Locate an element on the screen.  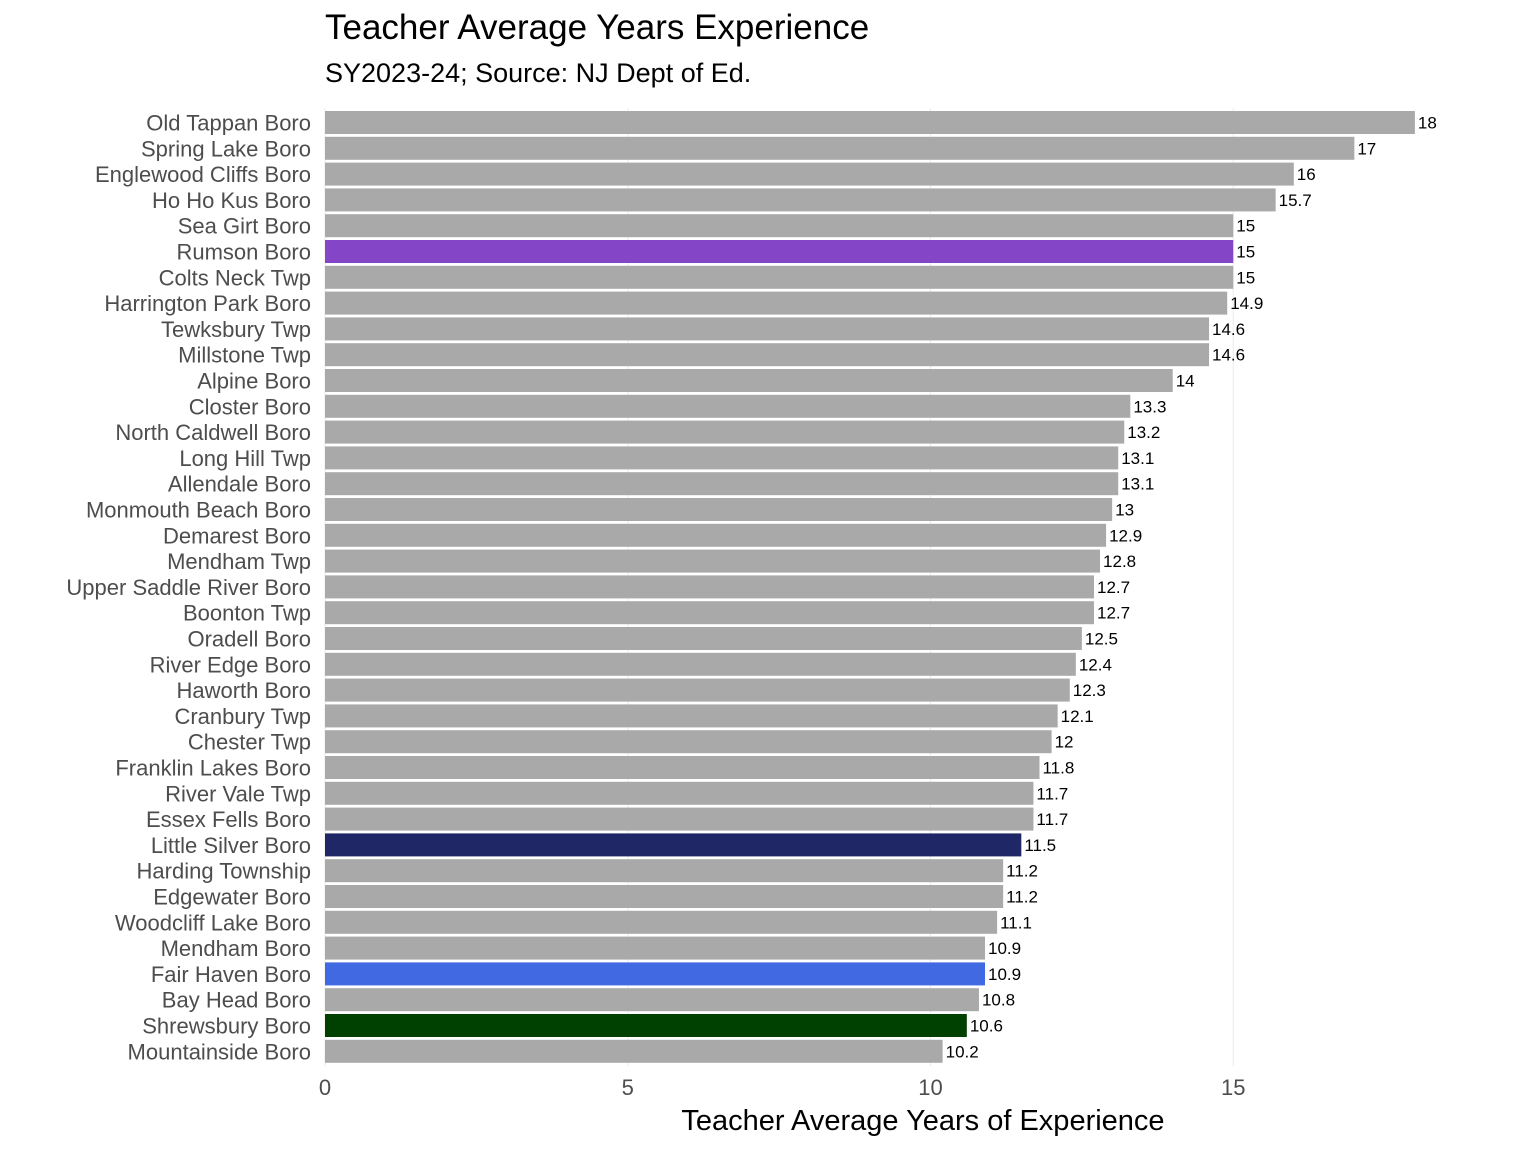
category-label: Long Hill Twp is located at coordinates (245, 458).